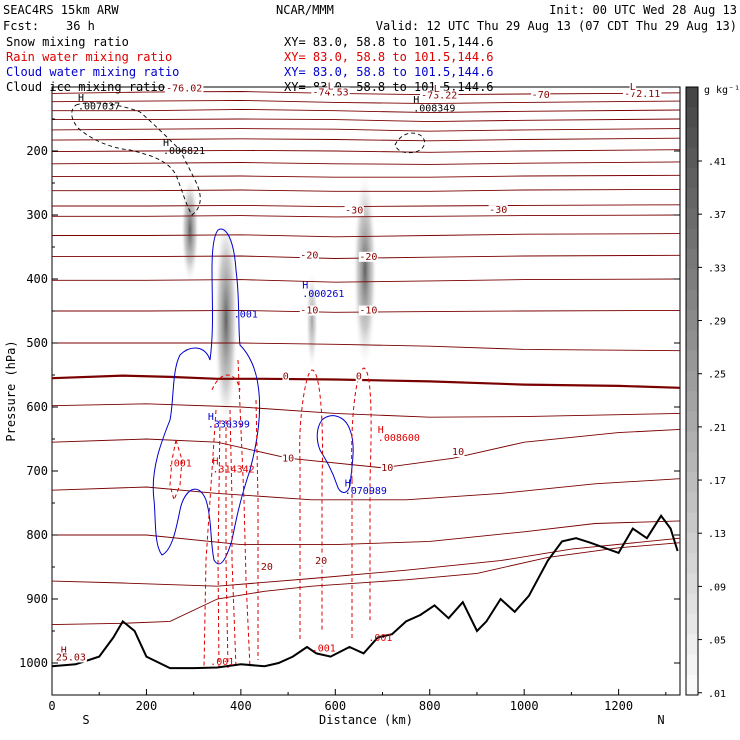 Image resolution: width=740 pixels, height=740 pixels. What do you see at coordinates (279, 300) in the screenshot?
I see `cloud-ice-shading` at bounding box center [279, 300].